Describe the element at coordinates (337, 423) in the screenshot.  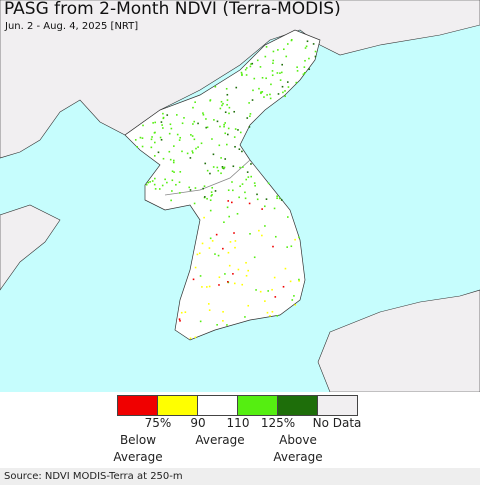
I see `legend-no-data: No Data` at that location.